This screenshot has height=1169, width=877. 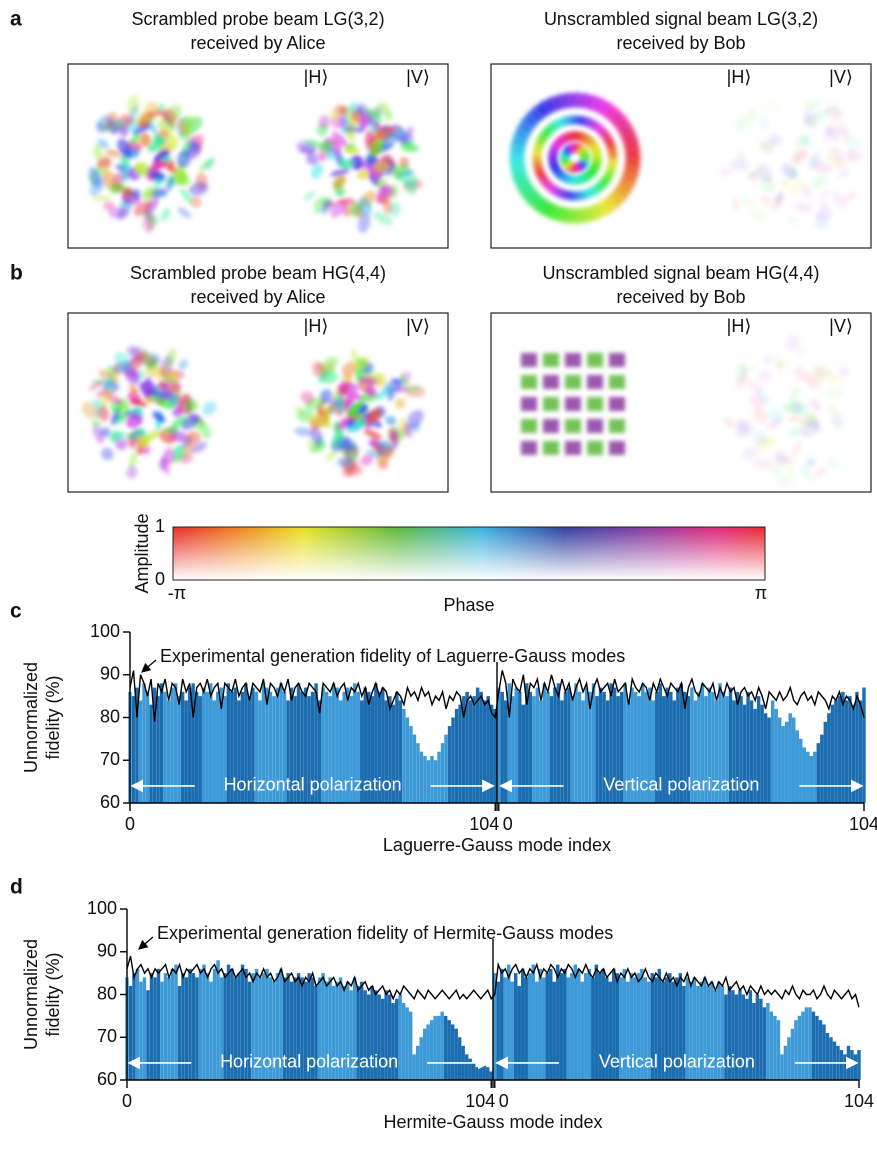 What do you see at coordinates (257, 297) in the screenshot?
I see `image-title: received by Alice` at bounding box center [257, 297].